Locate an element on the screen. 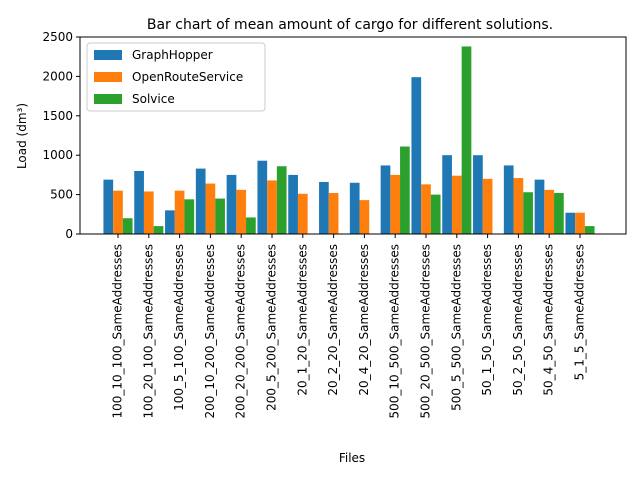 This screenshot has width=640, height=485. x-tick-label: 200_20_200_SameAddresses is located at coordinates (241, 331).